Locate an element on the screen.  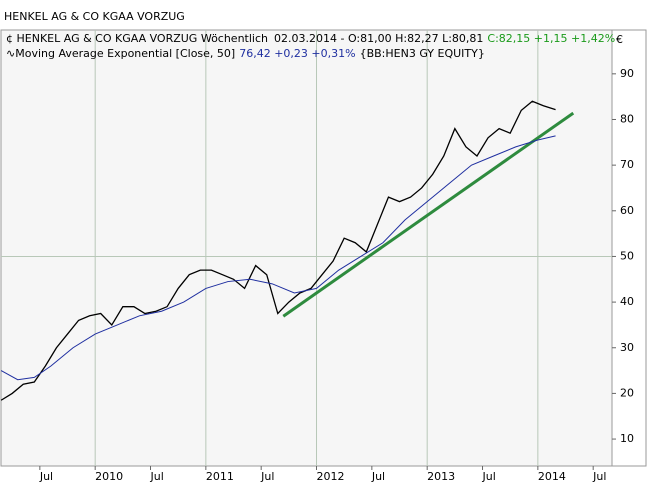
x-tick-label: 2013 is located at coordinates (441, 476).